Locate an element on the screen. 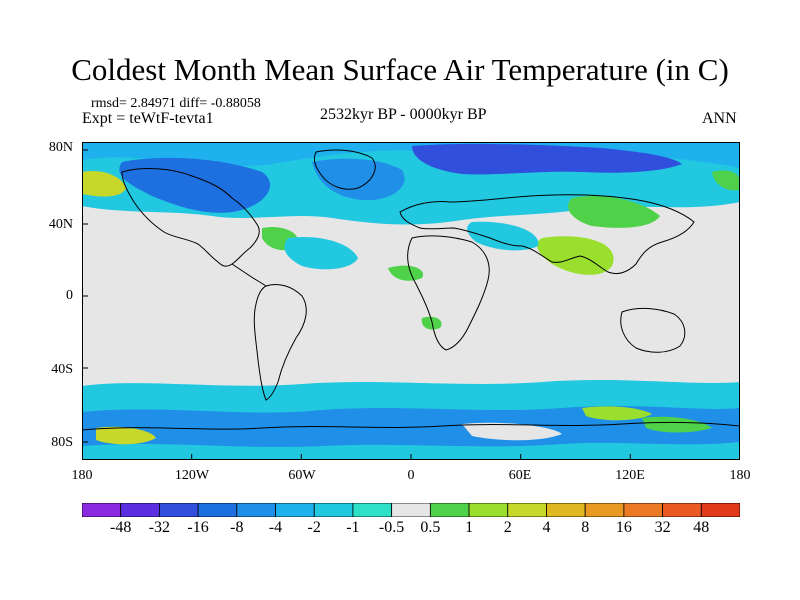 Image resolution: width=800 pixels, height=600 pixels. greenland-cold is located at coordinates (358, 179).